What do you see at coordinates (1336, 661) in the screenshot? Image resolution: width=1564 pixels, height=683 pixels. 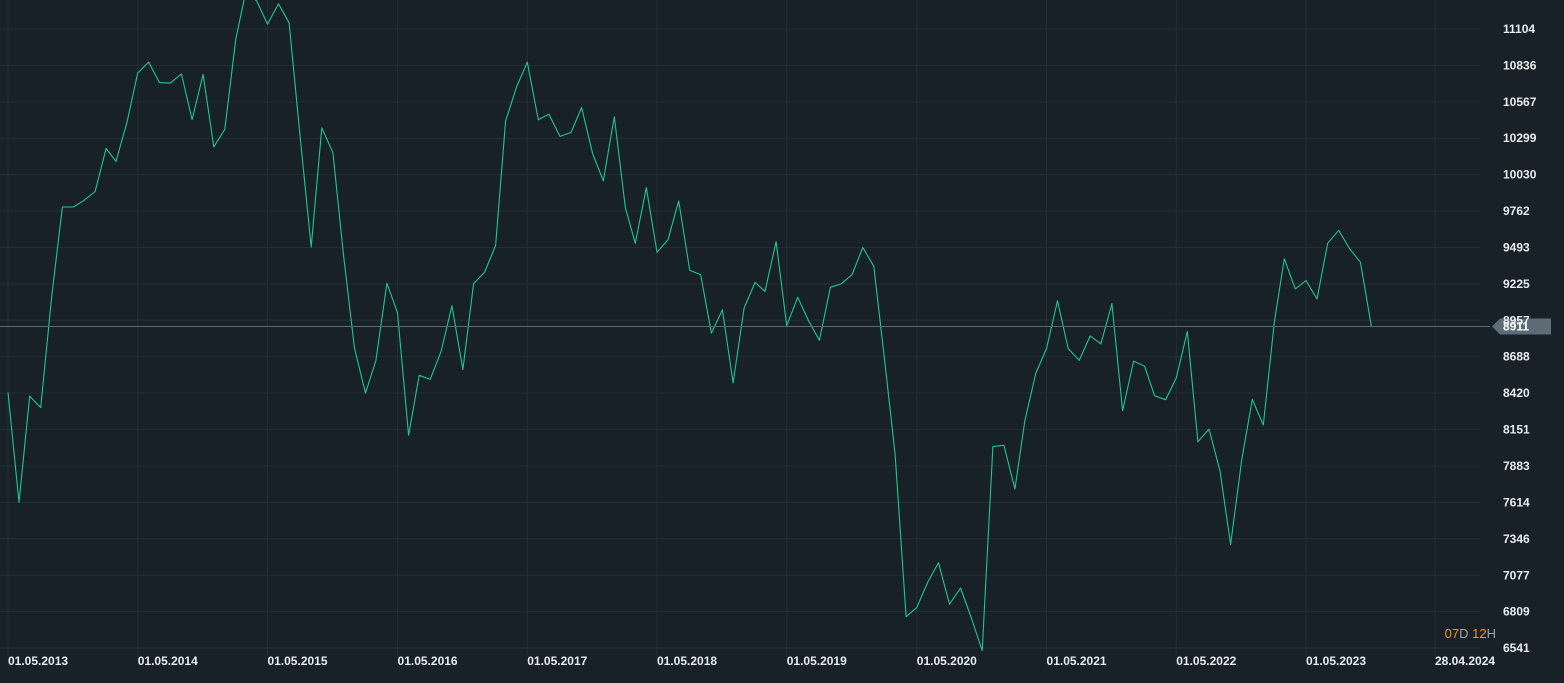 I see `x-tick-label: 01.05.2023` at bounding box center [1336, 661].